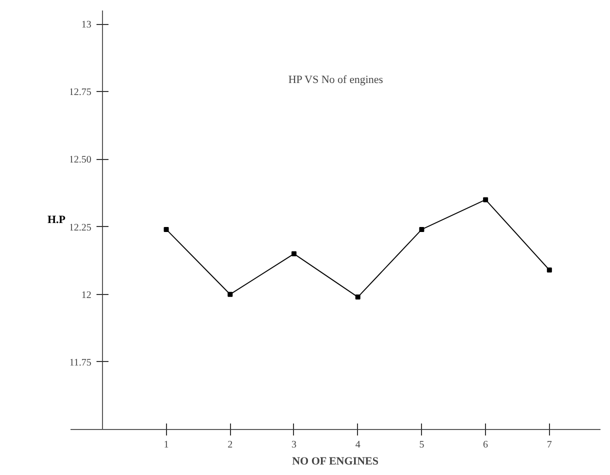 This screenshot has width=610, height=475. Describe the element at coordinates (86, 25) in the screenshot. I see `y-tick-label: 13` at that location.